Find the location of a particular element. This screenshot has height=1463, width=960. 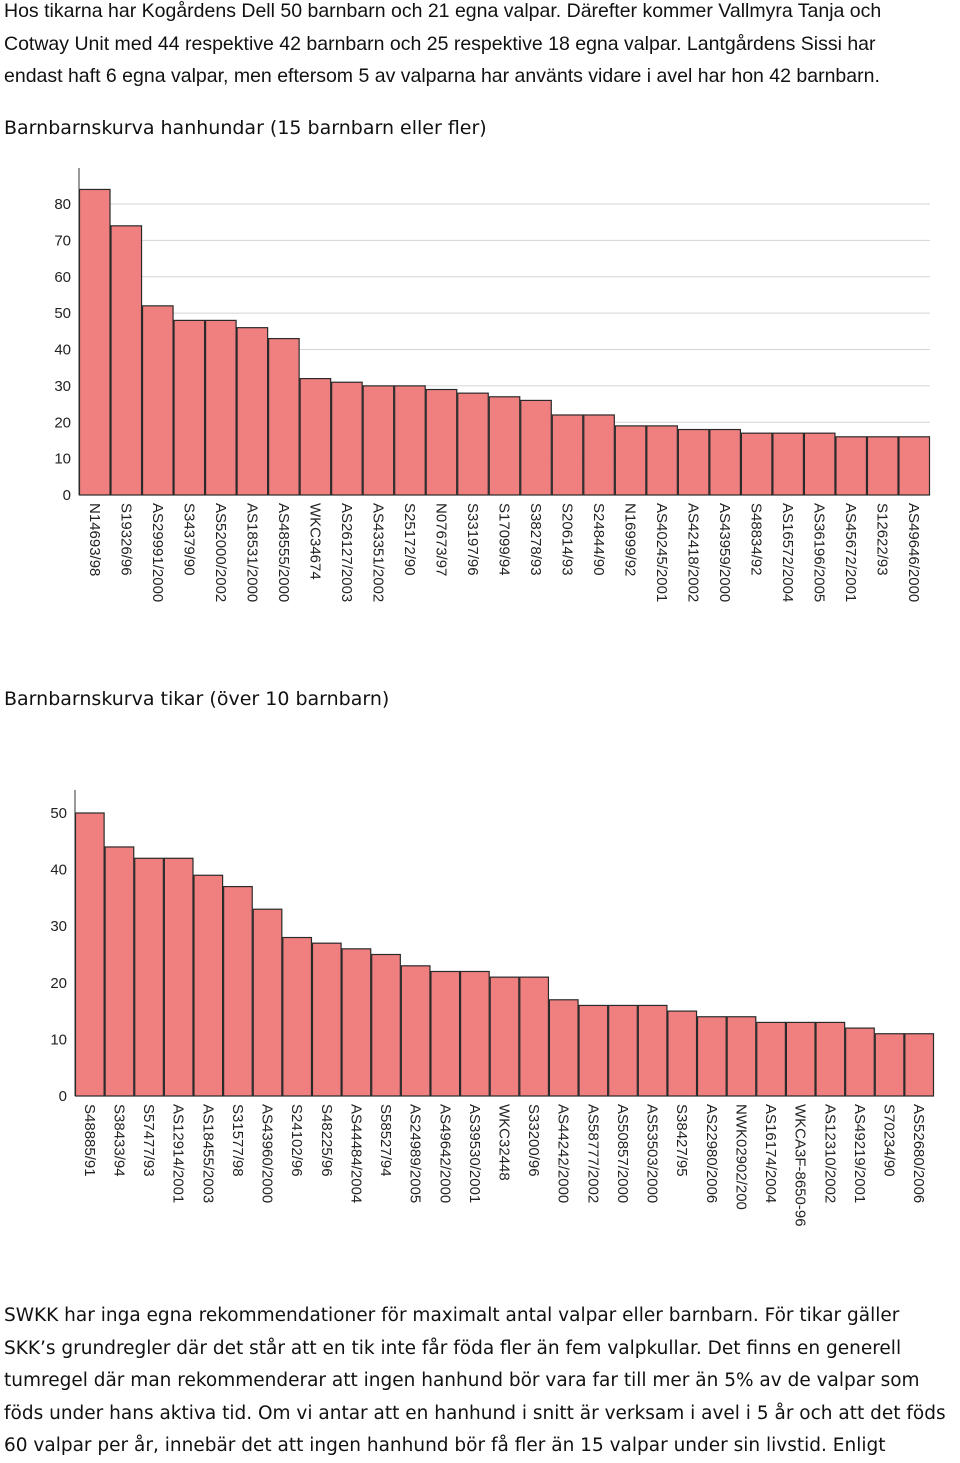

x-tick-label: AS43959/2000 is located at coordinates (724, 552).